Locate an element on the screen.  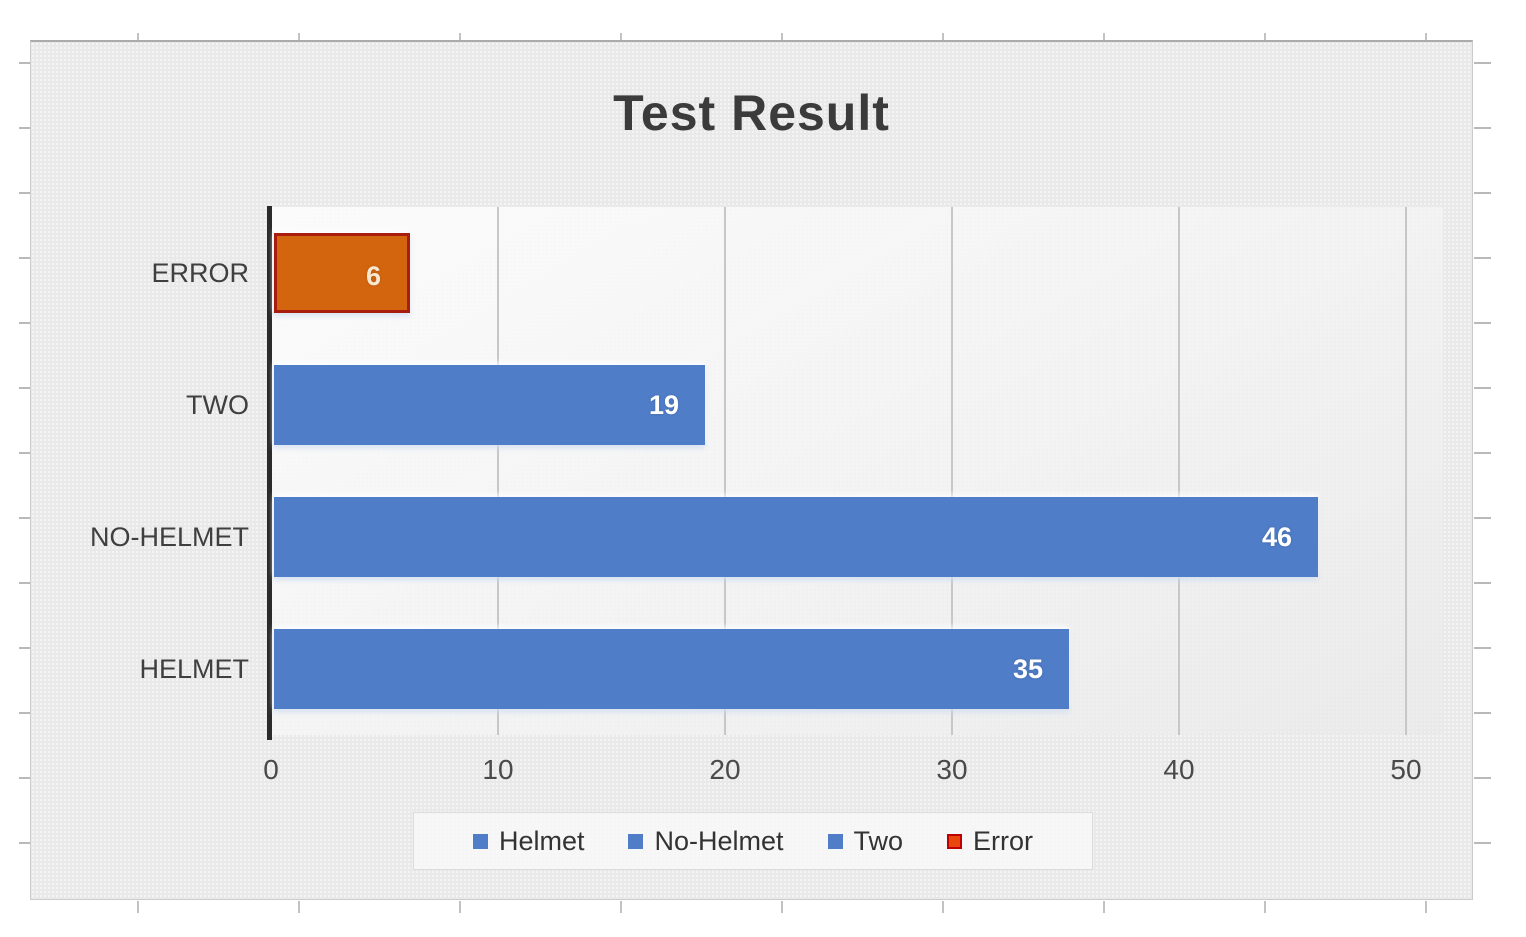
bar-two: 19 is located at coordinates (489, 405).